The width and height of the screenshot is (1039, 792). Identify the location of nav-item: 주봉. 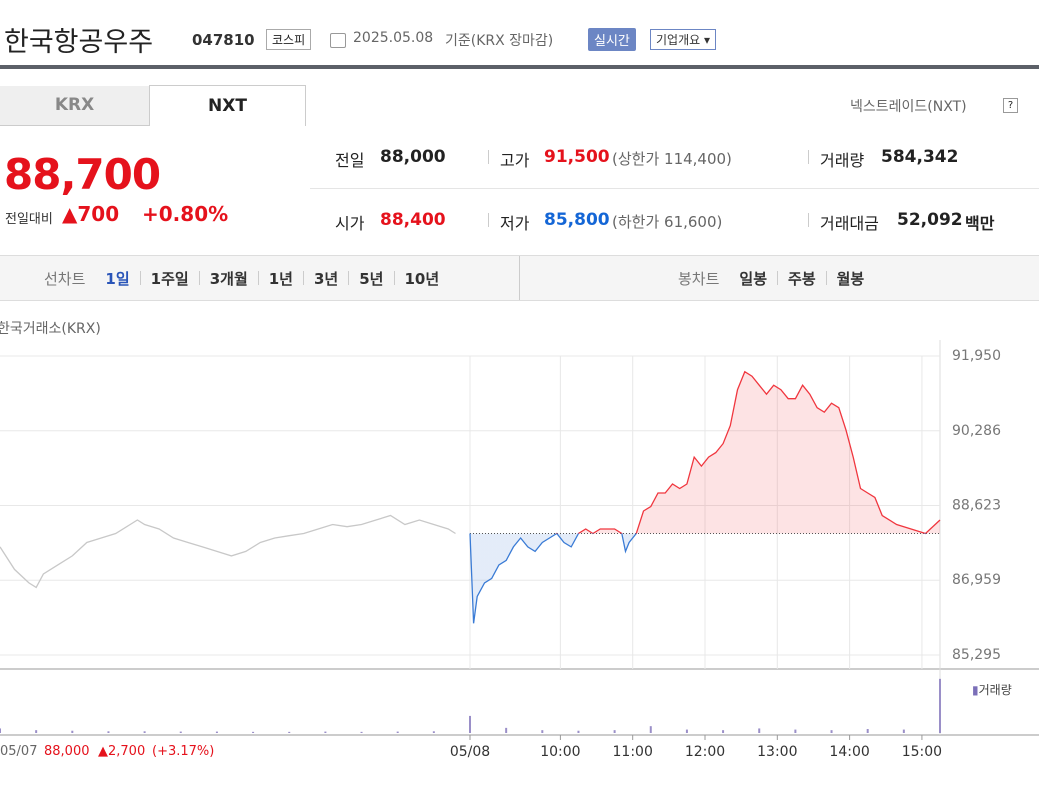
(802, 279).